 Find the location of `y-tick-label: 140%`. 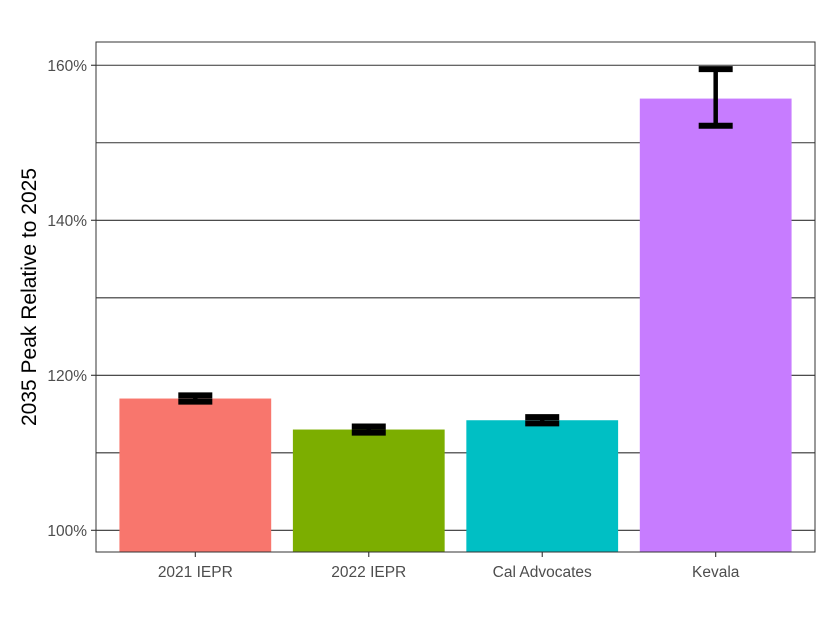

y-tick-label: 140% is located at coordinates (67, 221).